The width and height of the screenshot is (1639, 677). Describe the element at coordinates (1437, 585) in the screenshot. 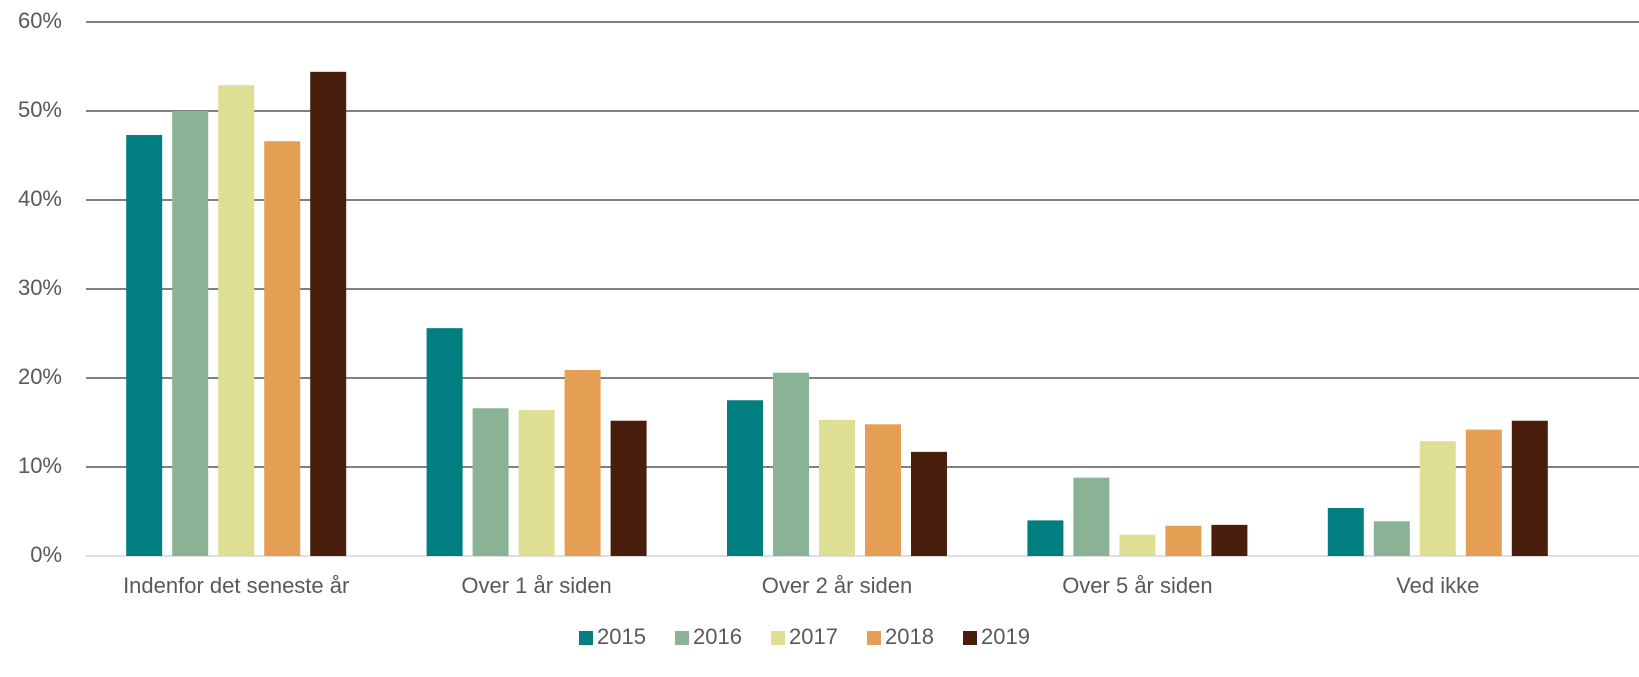

I see `x-tick-label: Ved ikke` at that location.